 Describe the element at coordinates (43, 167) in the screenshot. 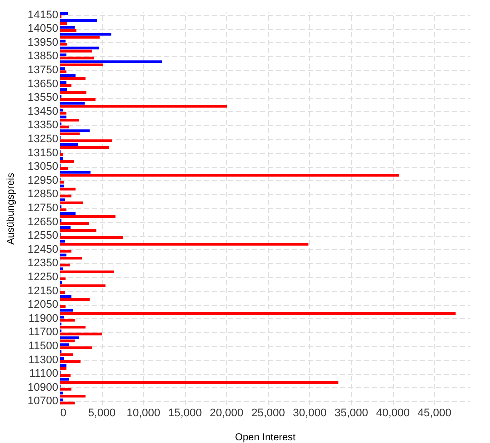

I see `y-tick-label: 13050` at that location.